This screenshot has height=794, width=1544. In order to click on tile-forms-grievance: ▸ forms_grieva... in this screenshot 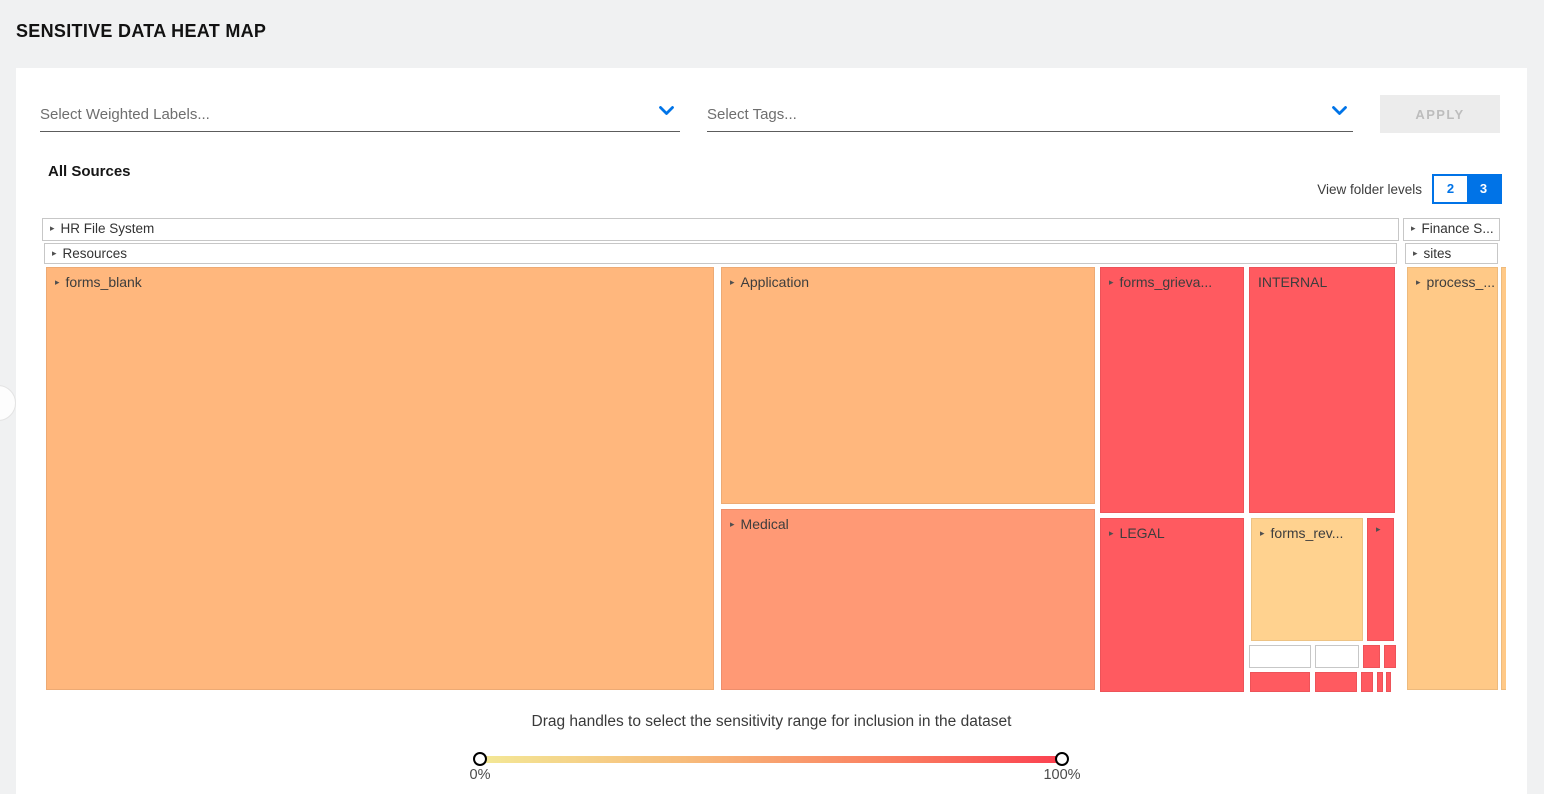, I will do `click(1172, 390)`.